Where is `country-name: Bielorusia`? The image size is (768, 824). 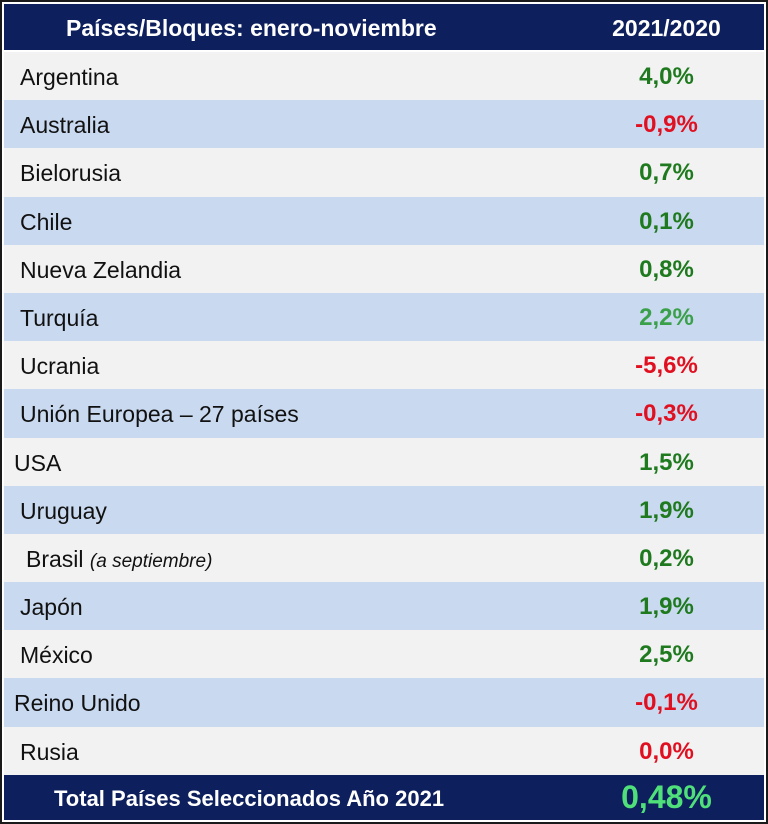 country-name: Bielorusia is located at coordinates (70, 173).